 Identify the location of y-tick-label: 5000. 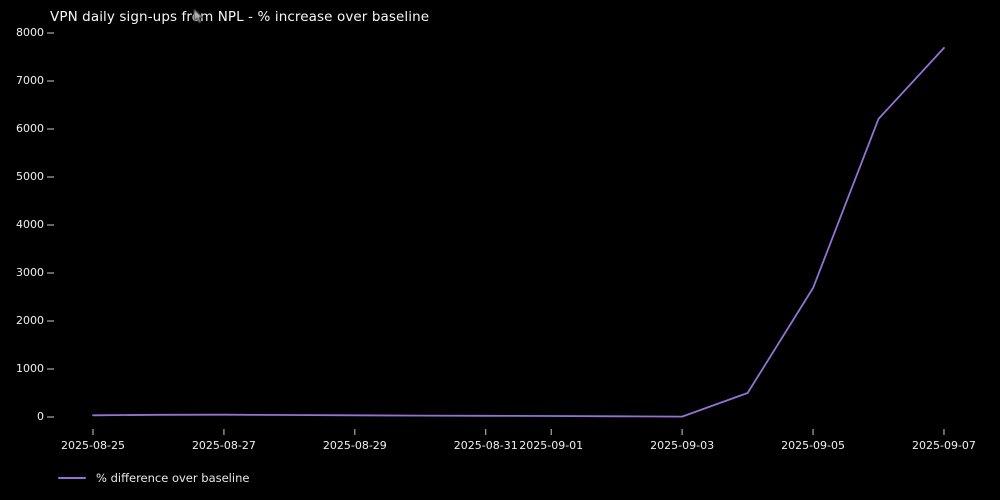
(30, 176).